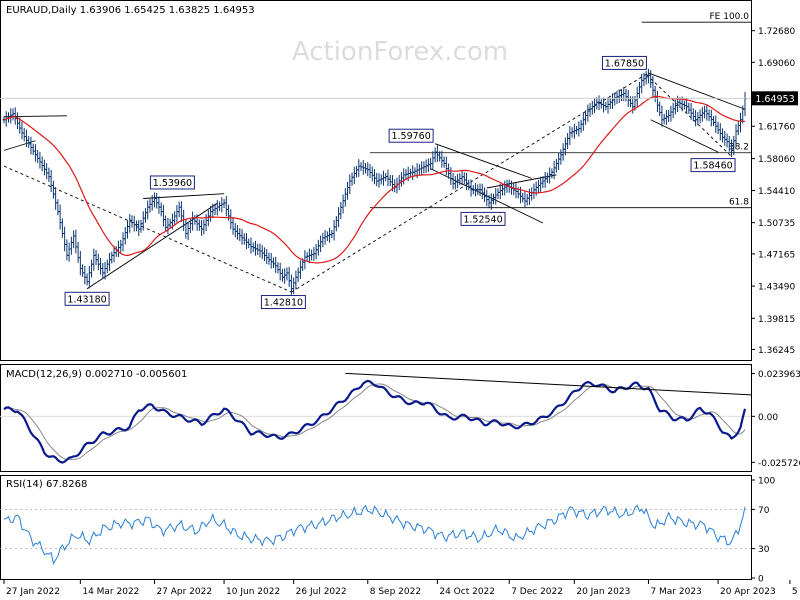  Describe the element at coordinates (395, 592) in the screenshot. I see `x-tick-label: 8 Sep 2022` at that location.